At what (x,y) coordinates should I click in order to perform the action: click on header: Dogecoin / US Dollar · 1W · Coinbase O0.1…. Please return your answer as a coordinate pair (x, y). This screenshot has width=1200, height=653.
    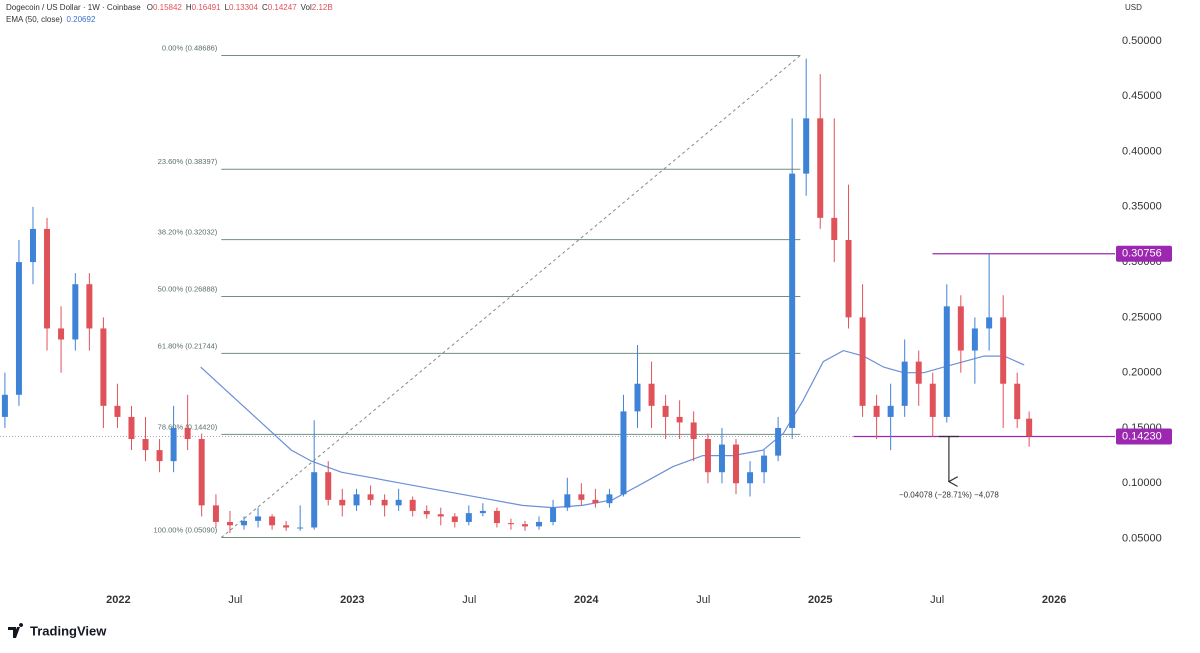
    Looking at the image, I should click on (169, 7).